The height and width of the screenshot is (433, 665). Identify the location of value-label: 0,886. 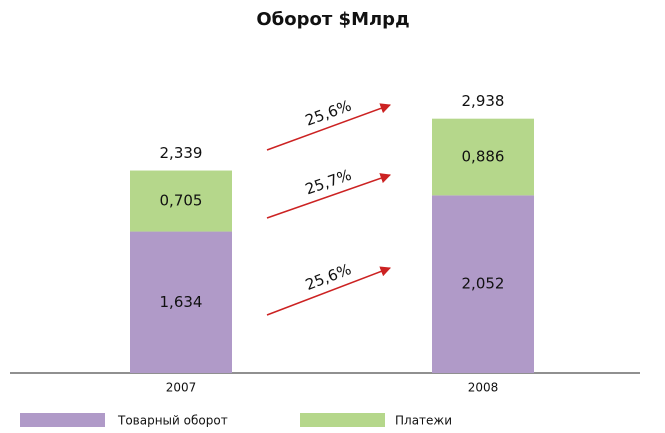
(483, 157).